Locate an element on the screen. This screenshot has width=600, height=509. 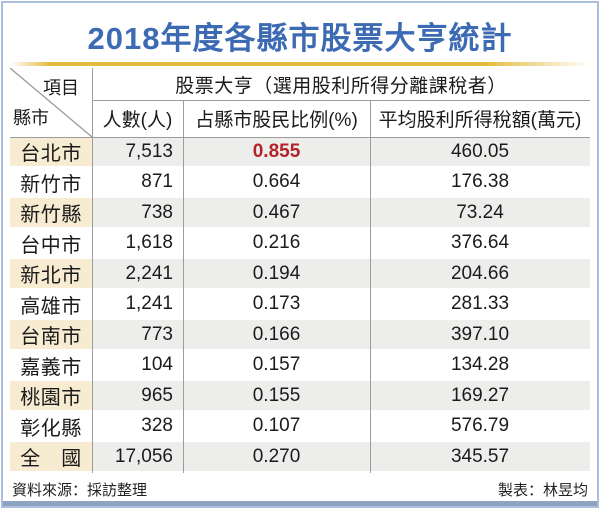
table-row: 新竹縣 738 0.467 73.24 is located at coordinates (300, 213).